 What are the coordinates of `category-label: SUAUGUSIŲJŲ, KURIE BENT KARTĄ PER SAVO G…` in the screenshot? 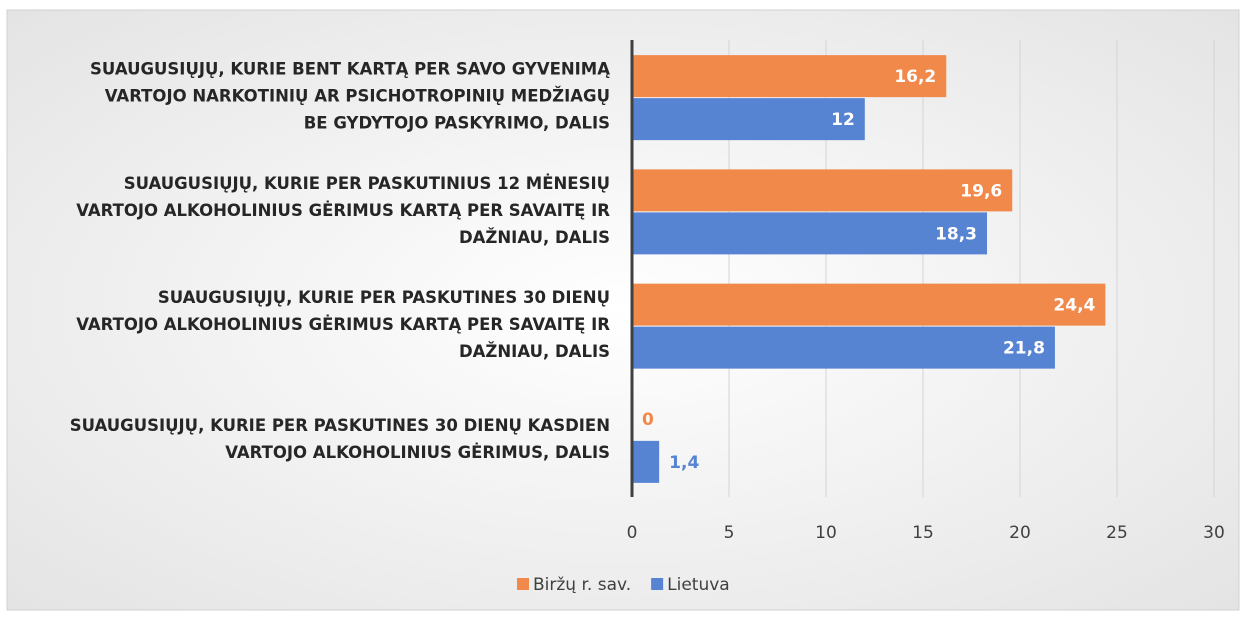 It's located at (350, 69).